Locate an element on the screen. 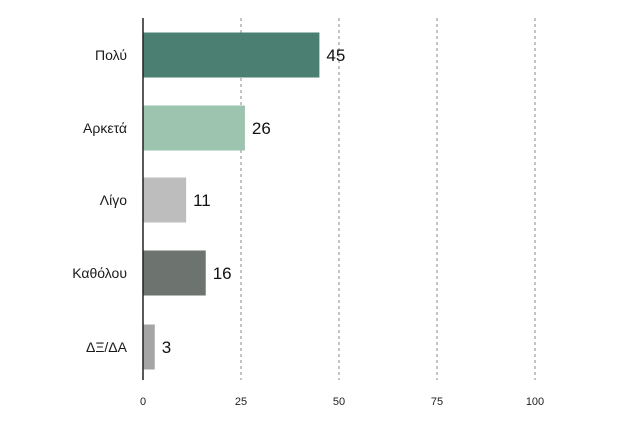 This screenshot has width=621, height=430. x-tick-label-100: 100 is located at coordinates (535, 402).